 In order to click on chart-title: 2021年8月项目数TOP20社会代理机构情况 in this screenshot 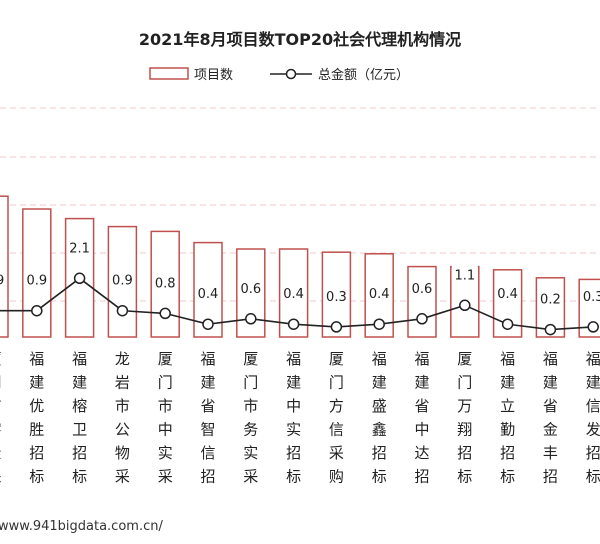, I will do `click(300, 39)`.